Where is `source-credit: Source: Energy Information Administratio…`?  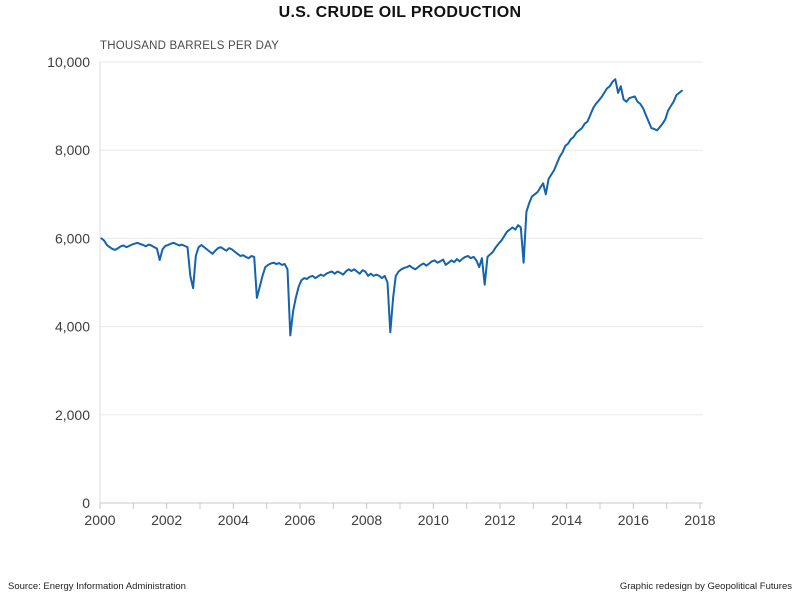 source-credit: Source: Energy Information Administratio… is located at coordinates (97, 586).